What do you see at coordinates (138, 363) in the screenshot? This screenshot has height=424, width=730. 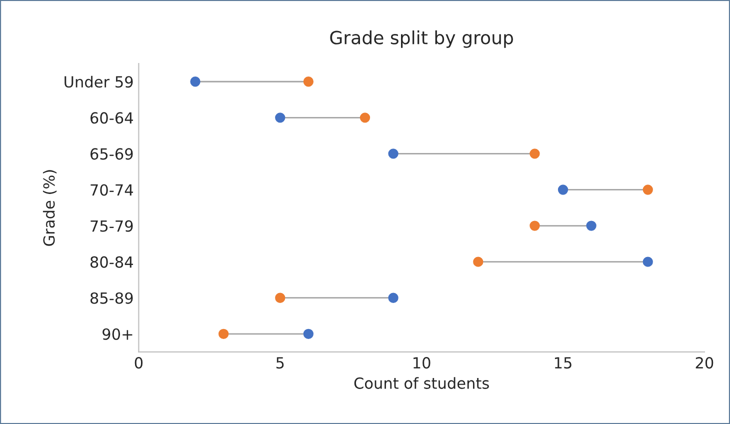 I see `x-tick-label: 0` at bounding box center [138, 363].